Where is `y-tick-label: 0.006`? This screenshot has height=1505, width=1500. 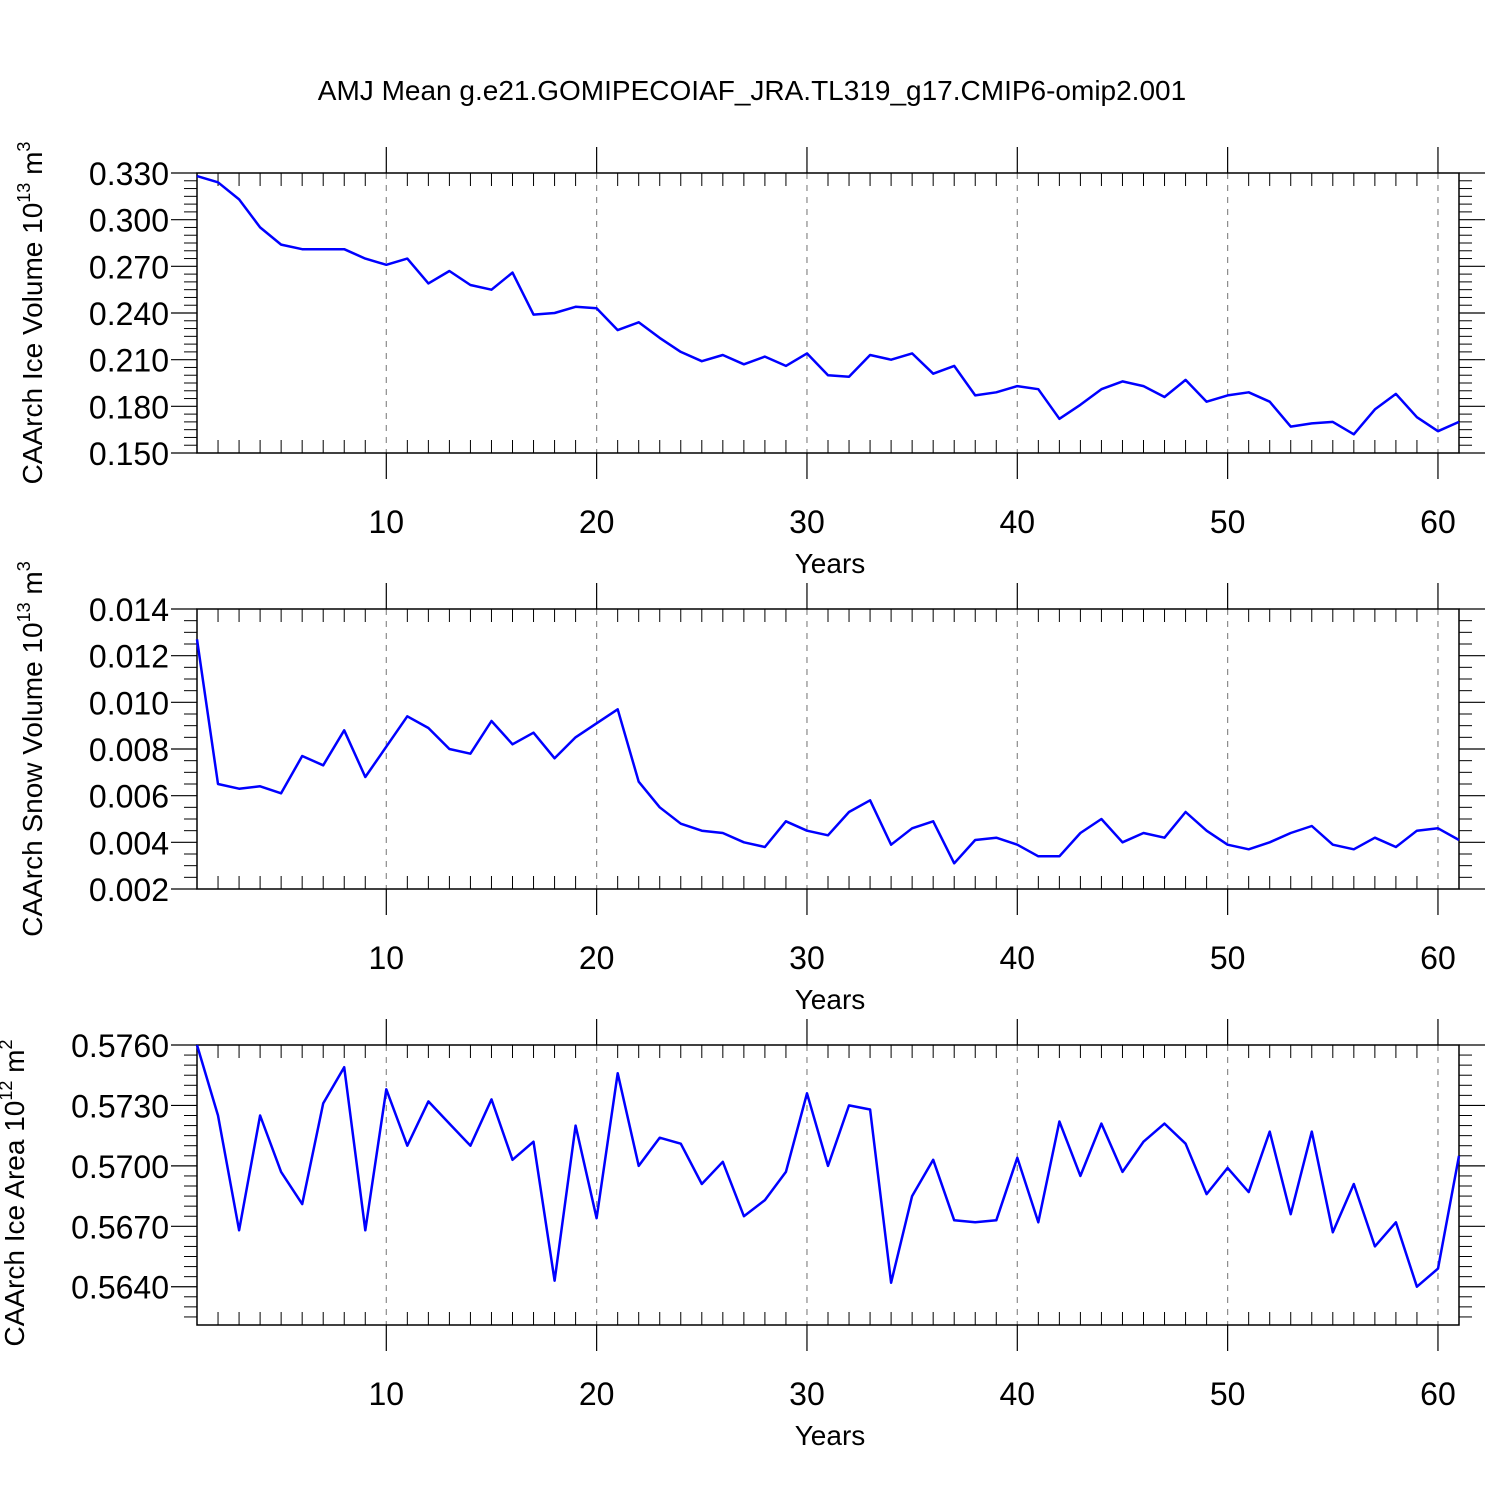
y-tick-label: 0.006 is located at coordinates (129, 797).